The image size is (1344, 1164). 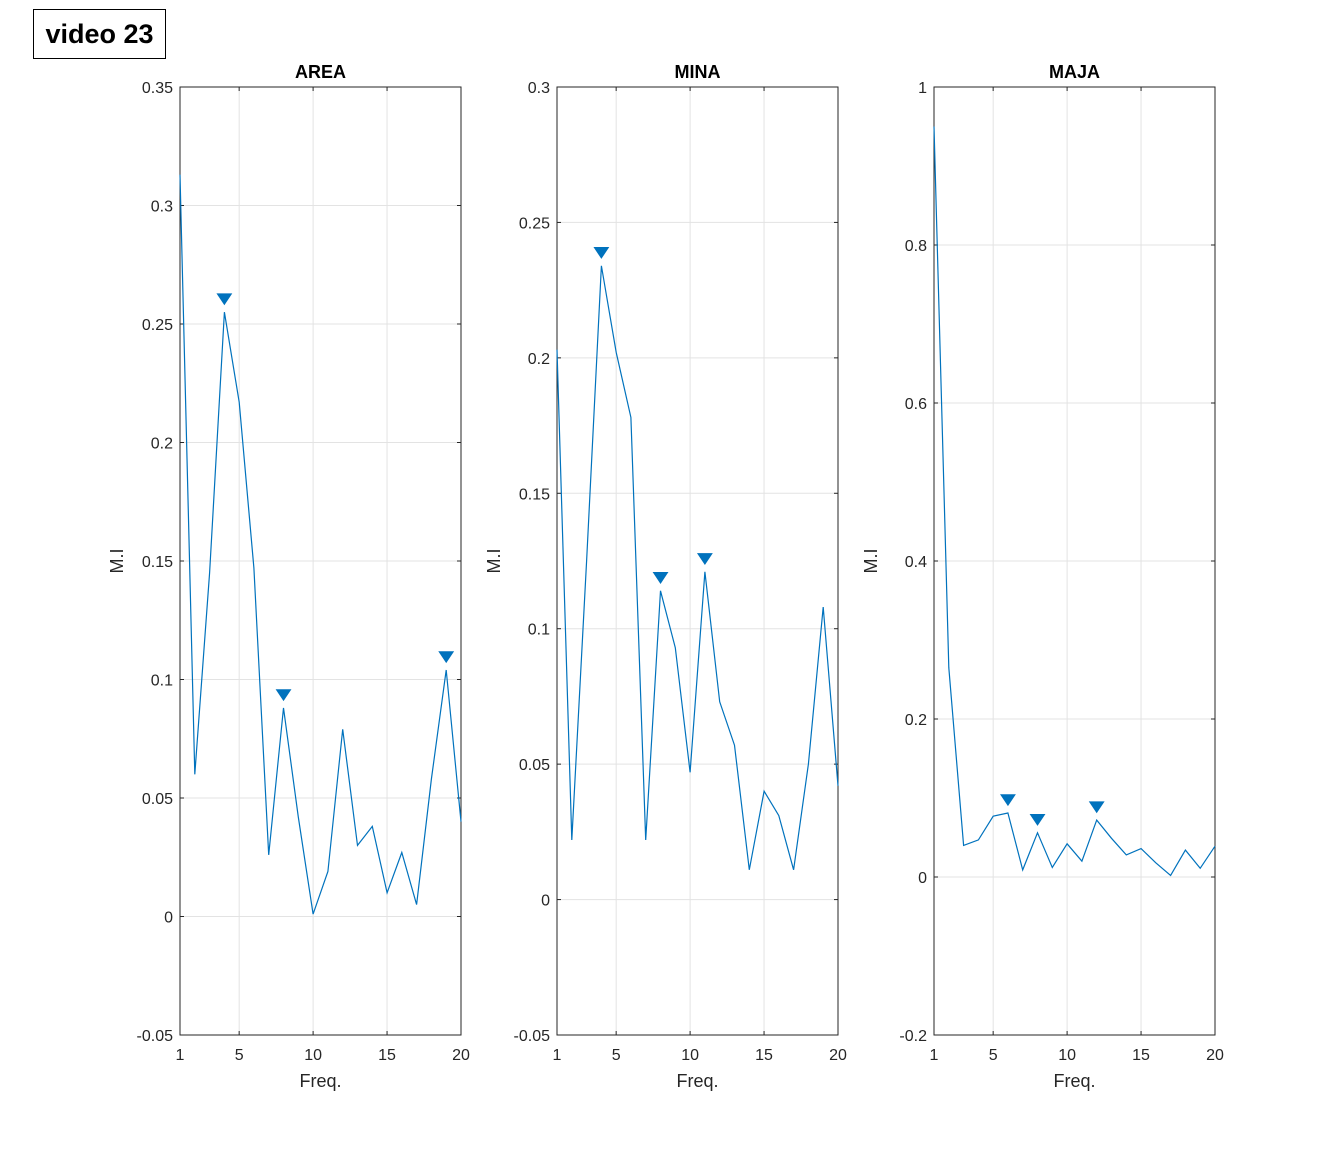 I want to click on y-tick-label: 1, so click(x=922, y=88).